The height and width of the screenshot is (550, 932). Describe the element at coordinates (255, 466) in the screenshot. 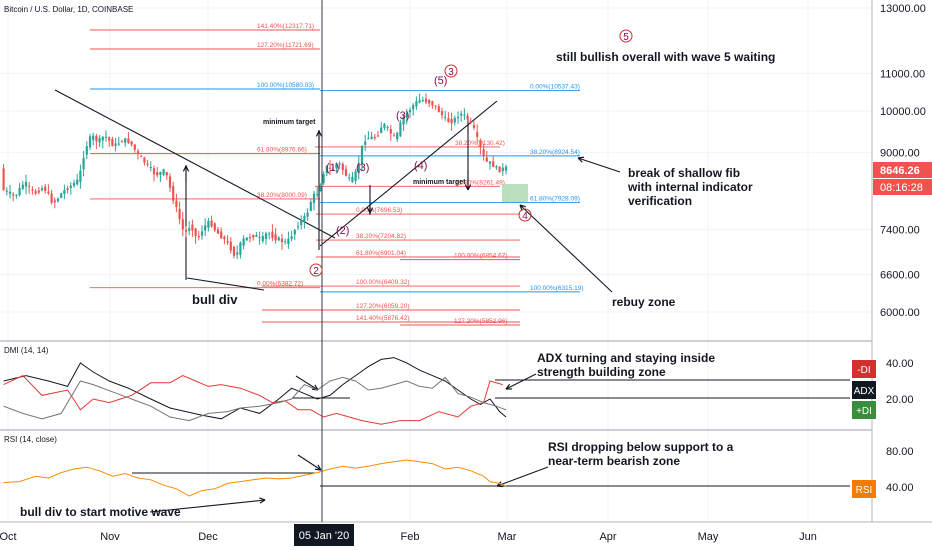

I see `rsi-pane: RSI (14, close)` at that location.